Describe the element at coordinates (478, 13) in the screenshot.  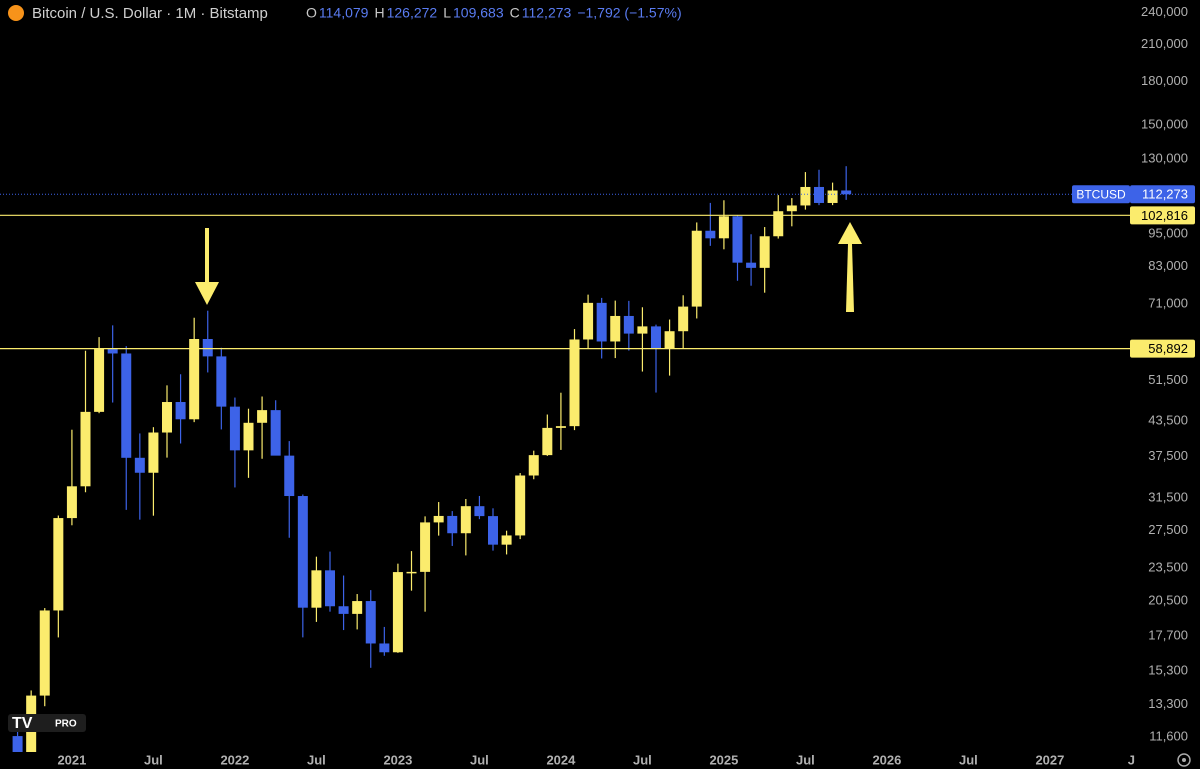
I see `ohlc-value: 109,683` at that location.